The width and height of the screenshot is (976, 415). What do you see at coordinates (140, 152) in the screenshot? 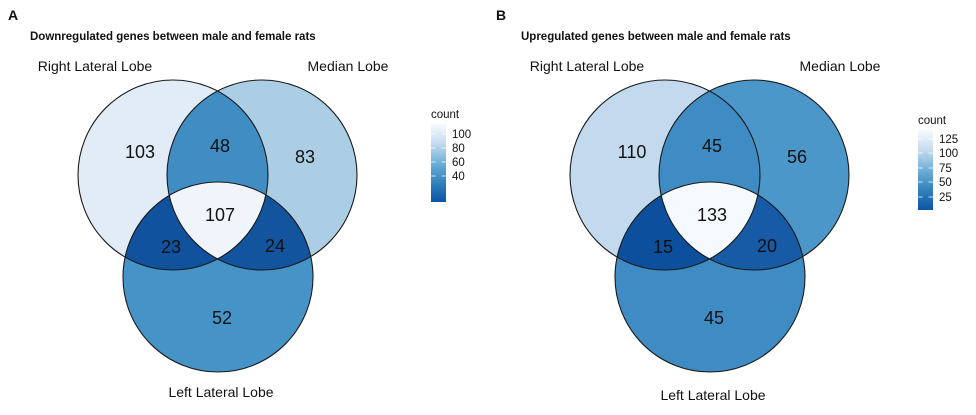
I see `count-right-lateral-only: 103` at bounding box center [140, 152].